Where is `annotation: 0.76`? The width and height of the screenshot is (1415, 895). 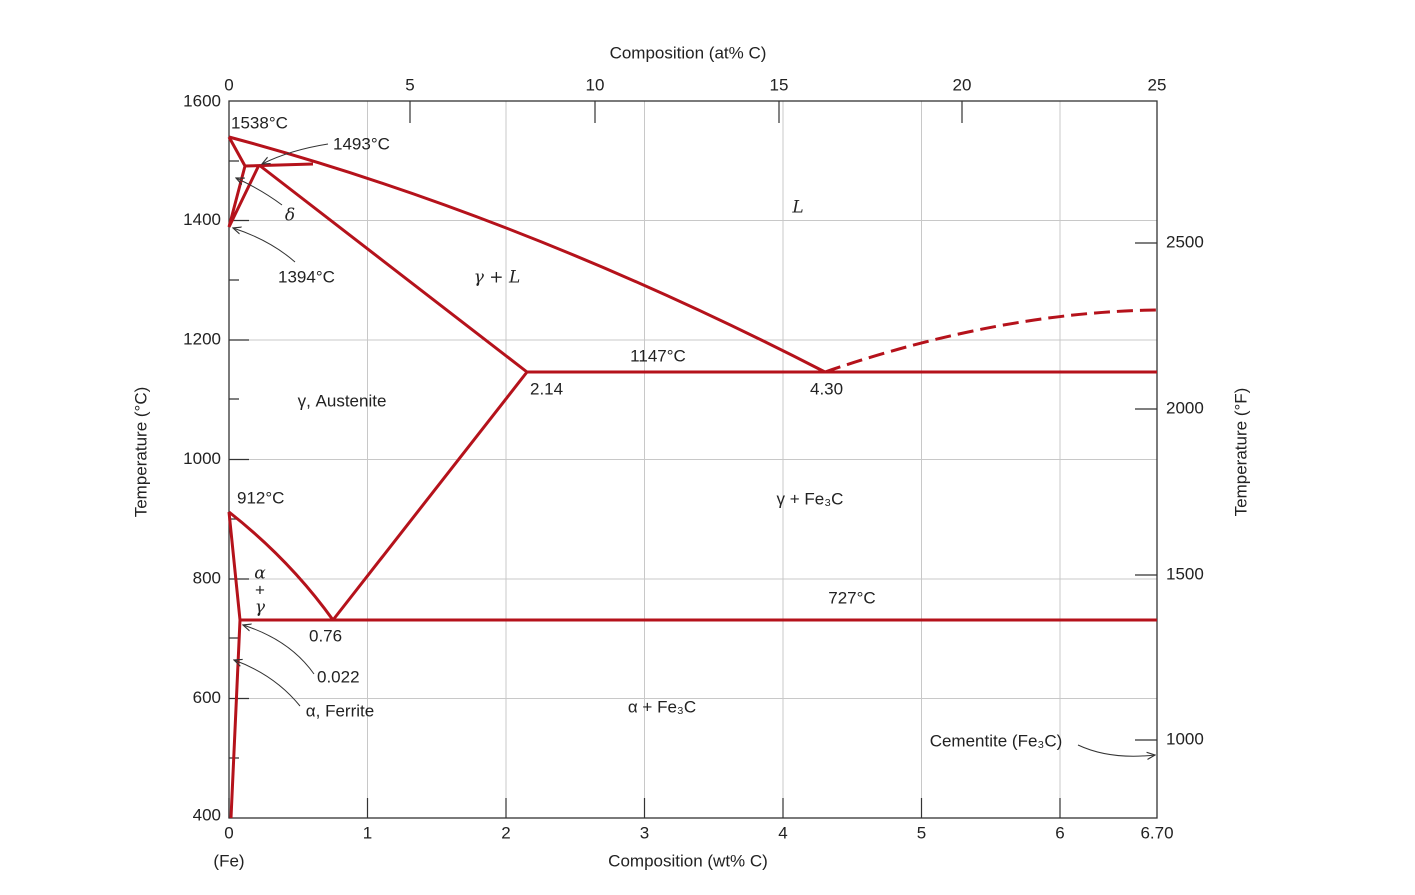
annotation: 0.76 is located at coordinates (325, 635).